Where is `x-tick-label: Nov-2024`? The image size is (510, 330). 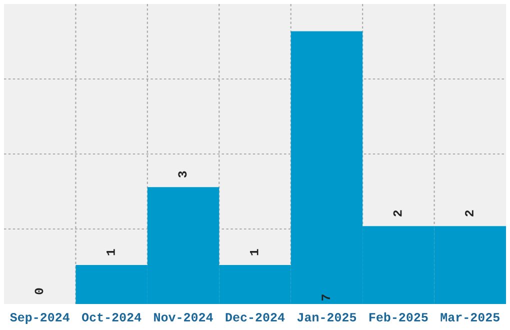
x-tick-label: Nov-2024 is located at coordinates (183, 317).